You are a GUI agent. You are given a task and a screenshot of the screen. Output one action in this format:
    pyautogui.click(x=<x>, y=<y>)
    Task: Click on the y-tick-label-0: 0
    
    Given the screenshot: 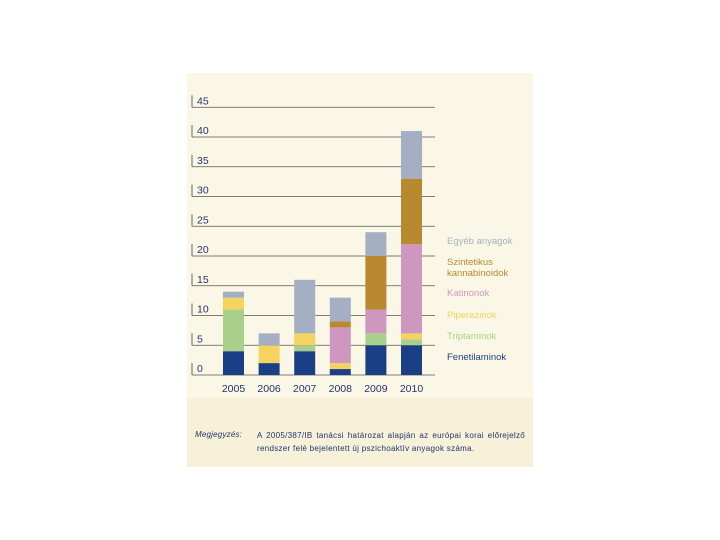 What is the action you would take?
    pyautogui.click(x=200, y=369)
    